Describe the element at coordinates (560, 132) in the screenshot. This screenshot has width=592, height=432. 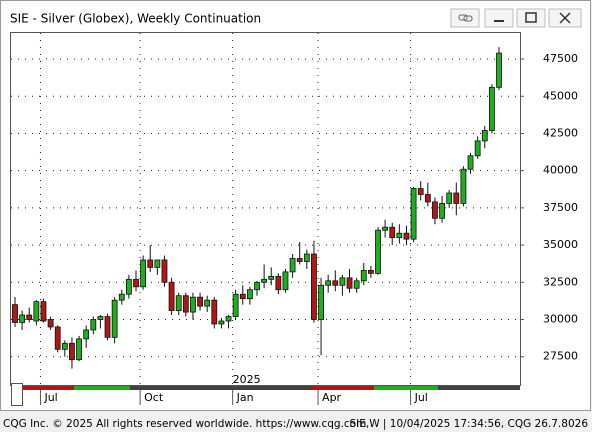
I see `y-tick-label: 42500` at that location.